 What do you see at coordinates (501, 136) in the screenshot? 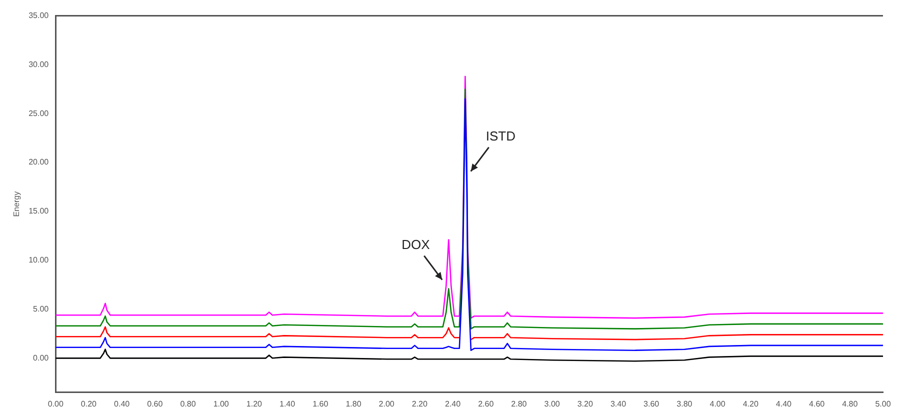
I see `annotation: ISTD` at bounding box center [501, 136].